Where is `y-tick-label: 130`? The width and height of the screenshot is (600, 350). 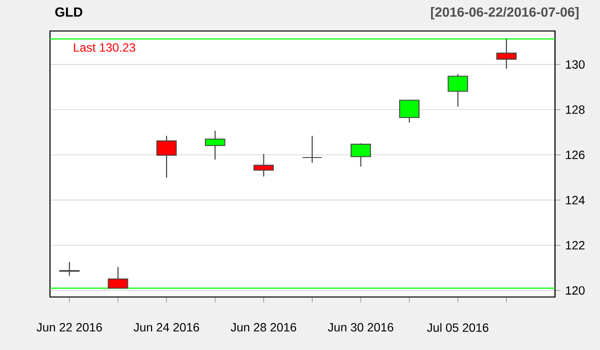
y-tick-label: 130 is located at coordinates (575, 64).